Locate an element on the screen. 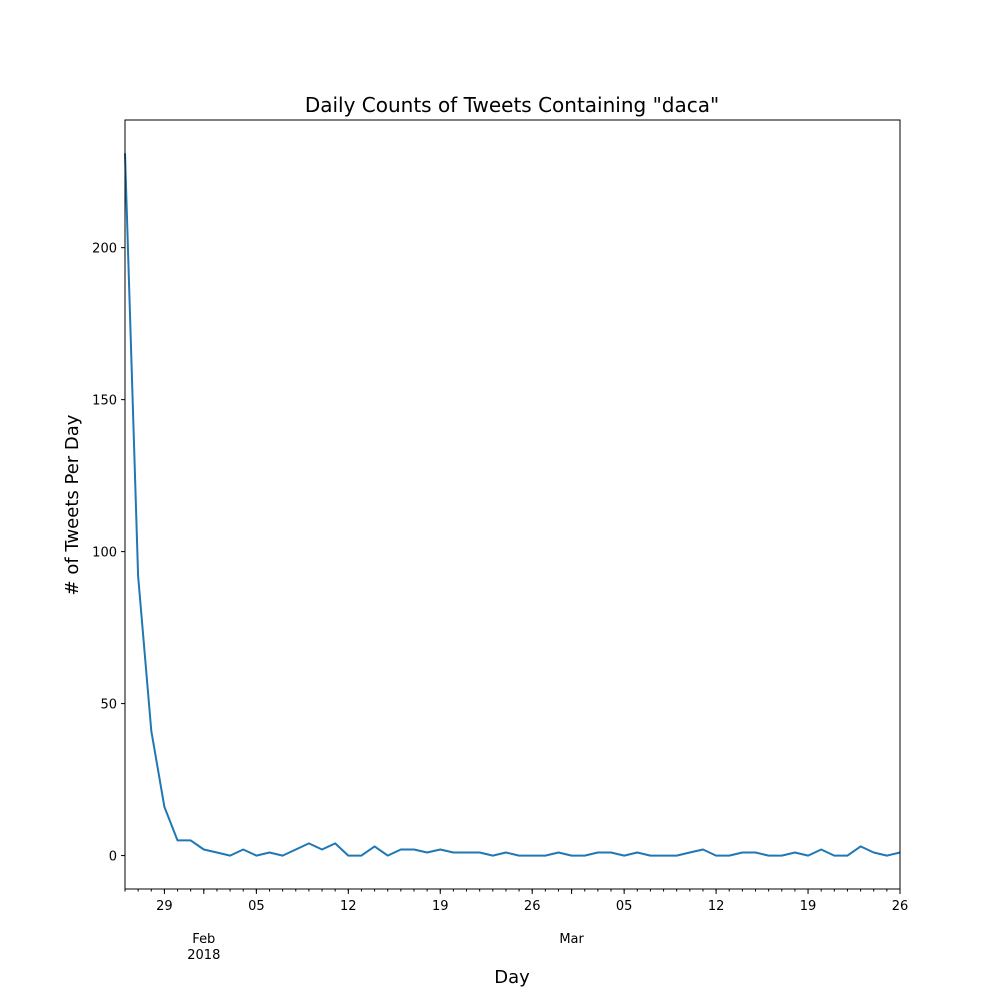 This screenshot has height=1000, width=1000. y-tick-label: 200 is located at coordinates (104, 249).